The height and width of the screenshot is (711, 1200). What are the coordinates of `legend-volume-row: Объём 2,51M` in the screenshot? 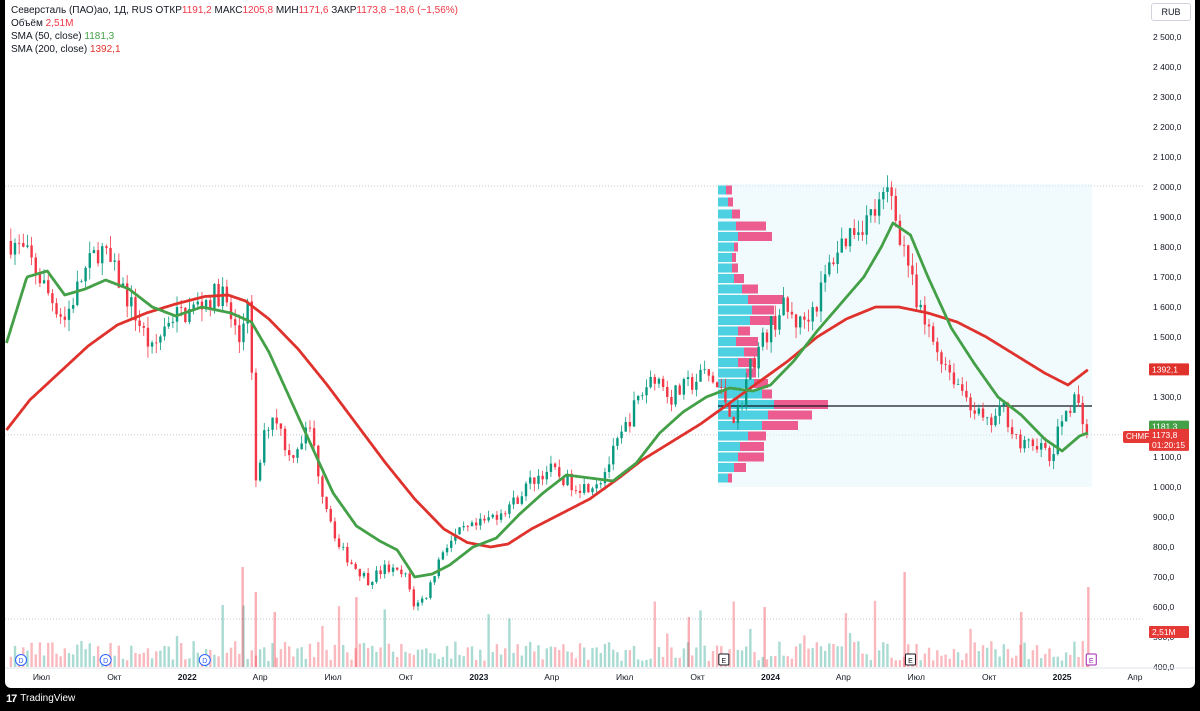 It's located at (234, 23).